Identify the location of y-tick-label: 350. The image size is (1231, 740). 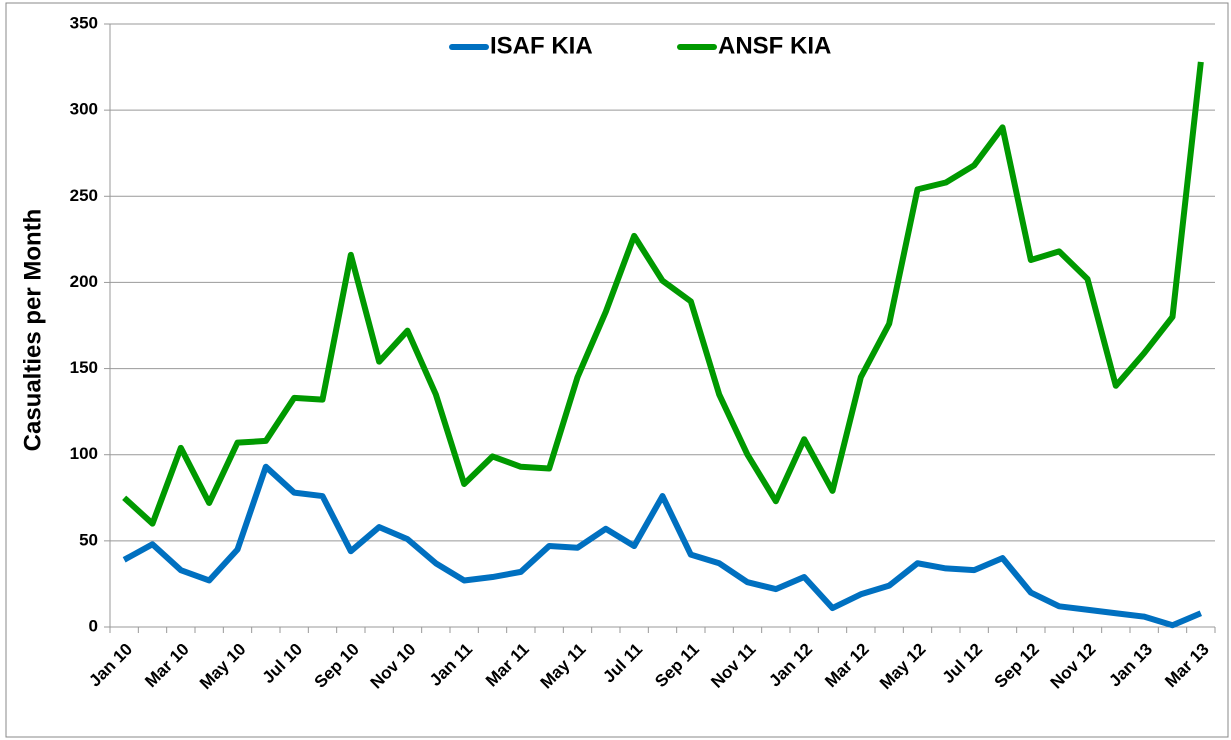
(84, 22).